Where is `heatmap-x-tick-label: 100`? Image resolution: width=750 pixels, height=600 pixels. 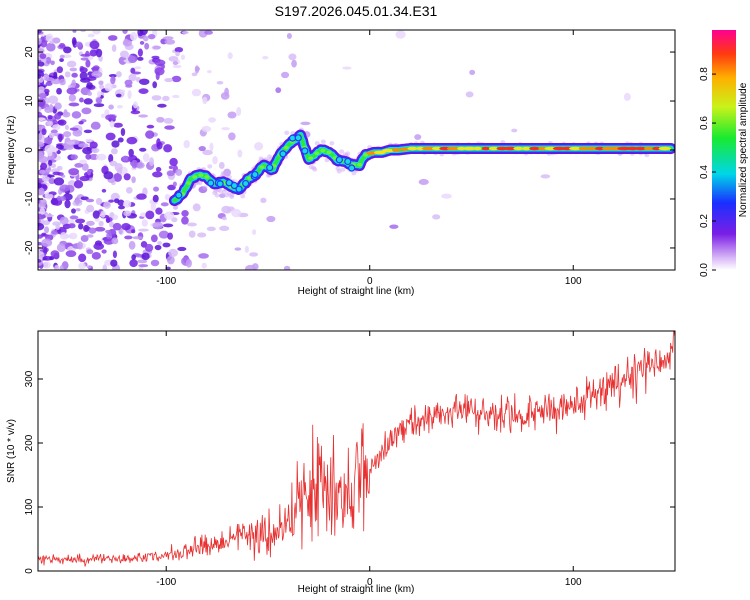
heatmap-x-tick-label: 100 is located at coordinates (573, 281).